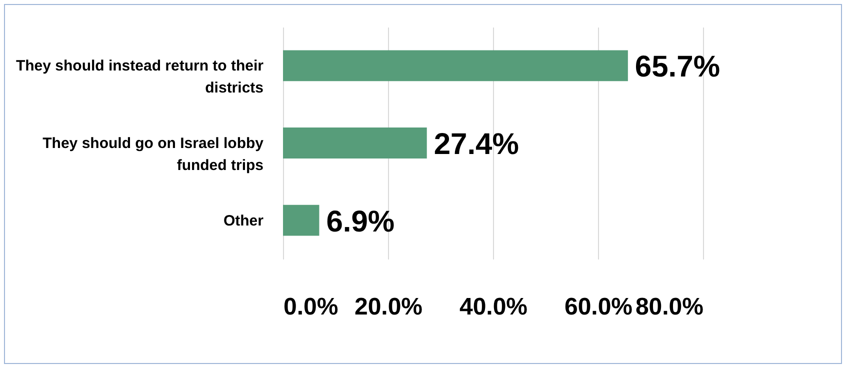 The image size is (850, 372). Describe the element at coordinates (153, 154) in the screenshot. I see `y-tick-label: They should go on Israel lobby funded trips` at that location.